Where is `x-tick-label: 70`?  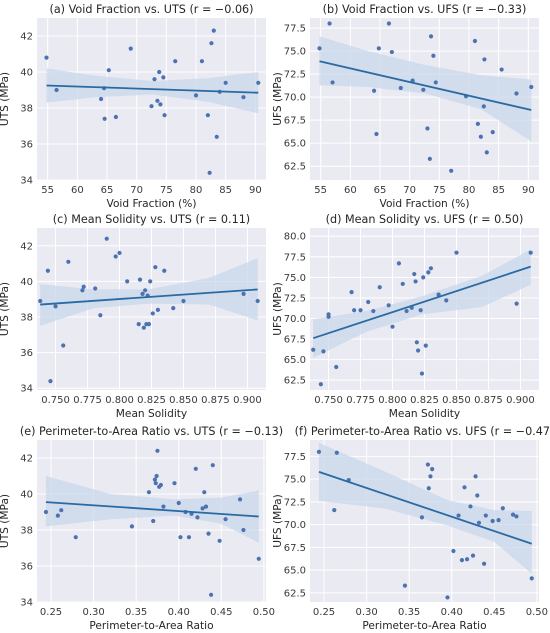
x-tick-label: 70 is located at coordinates (136, 190).